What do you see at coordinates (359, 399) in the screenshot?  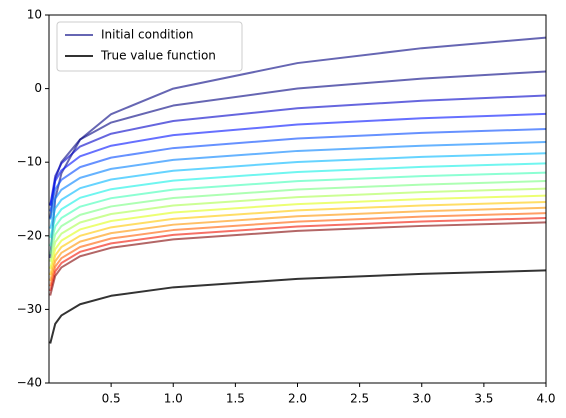 I see `x-tick-label: 2.5` at bounding box center [359, 399].